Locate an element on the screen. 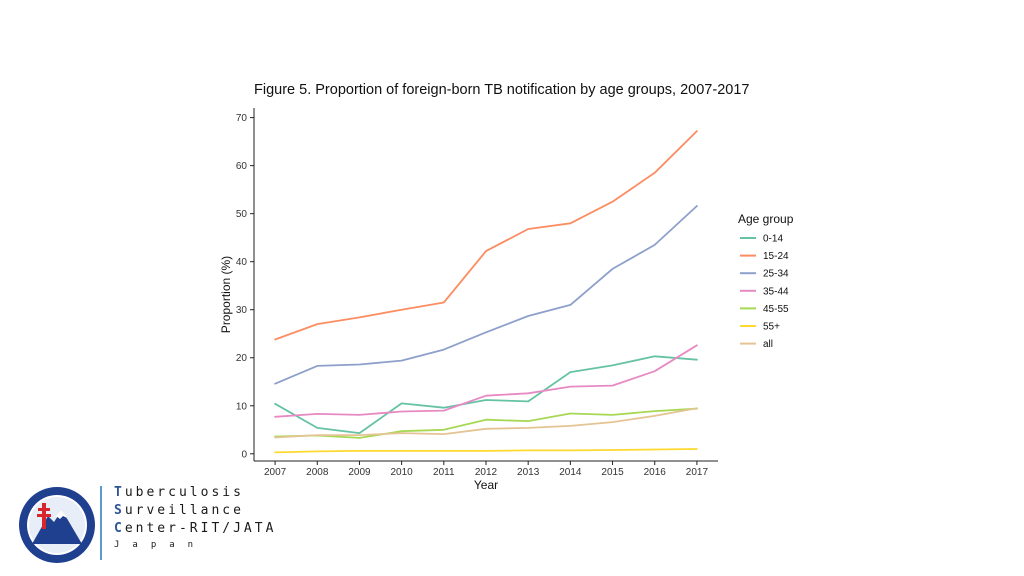  mountain-icon is located at coordinates (57, 527).